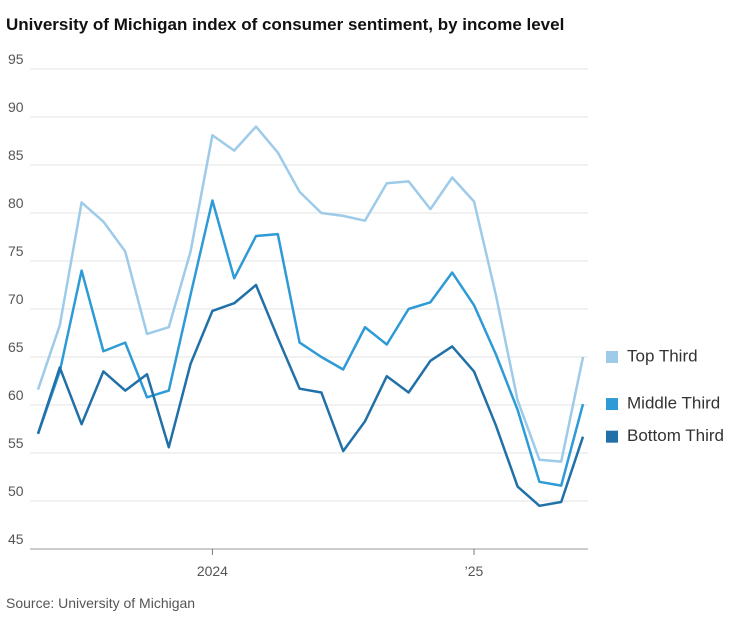 The height and width of the screenshot is (621, 735). I want to click on source: Source: University of Michigan, so click(100, 603).